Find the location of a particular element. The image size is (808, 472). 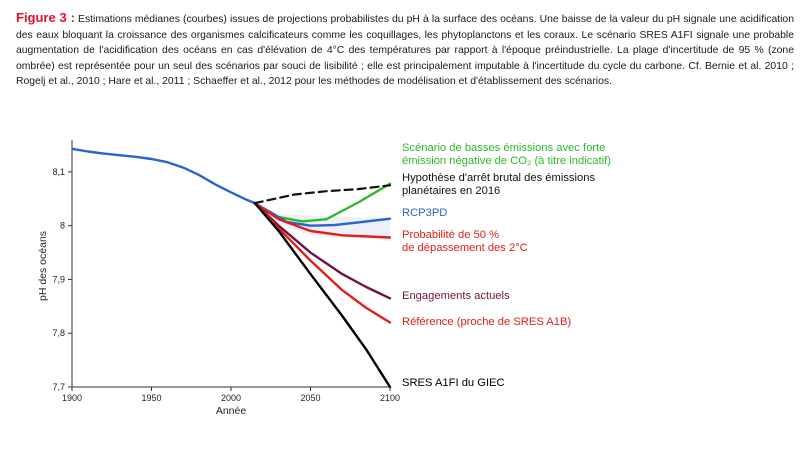

y-tick-label: 7,7 is located at coordinates (58, 387).